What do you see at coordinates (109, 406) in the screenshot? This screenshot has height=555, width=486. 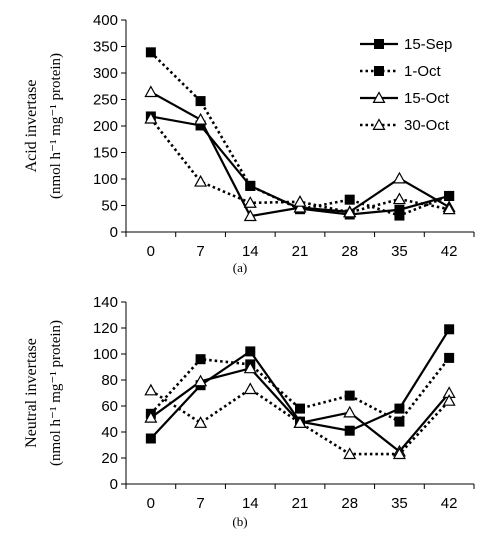 I see `y-tick-label: 60` at bounding box center [109, 406].